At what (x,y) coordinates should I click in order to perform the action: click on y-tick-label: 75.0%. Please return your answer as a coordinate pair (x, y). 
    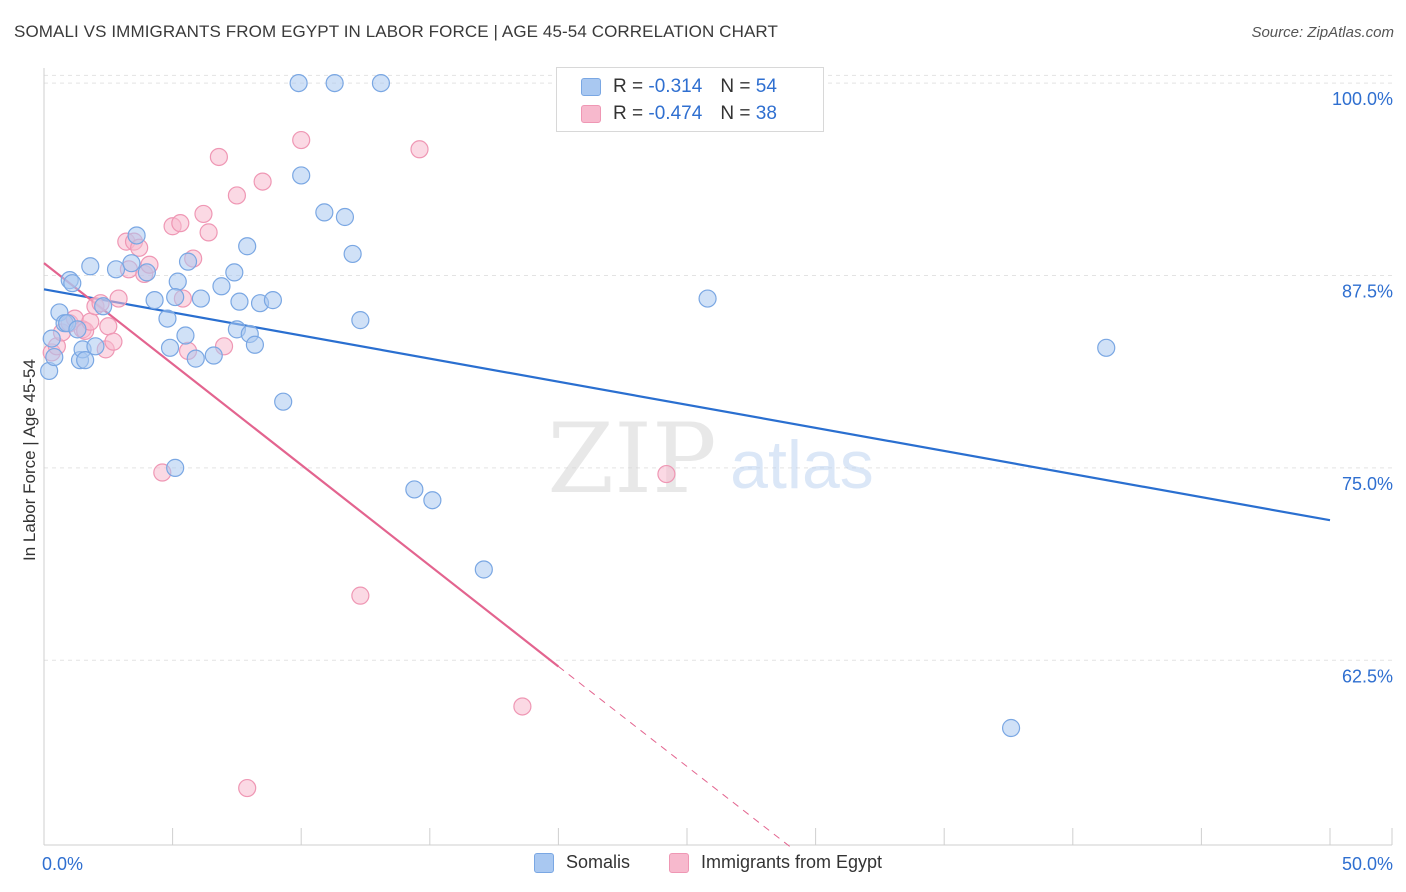
    Looking at the image, I should click on (1367, 484).